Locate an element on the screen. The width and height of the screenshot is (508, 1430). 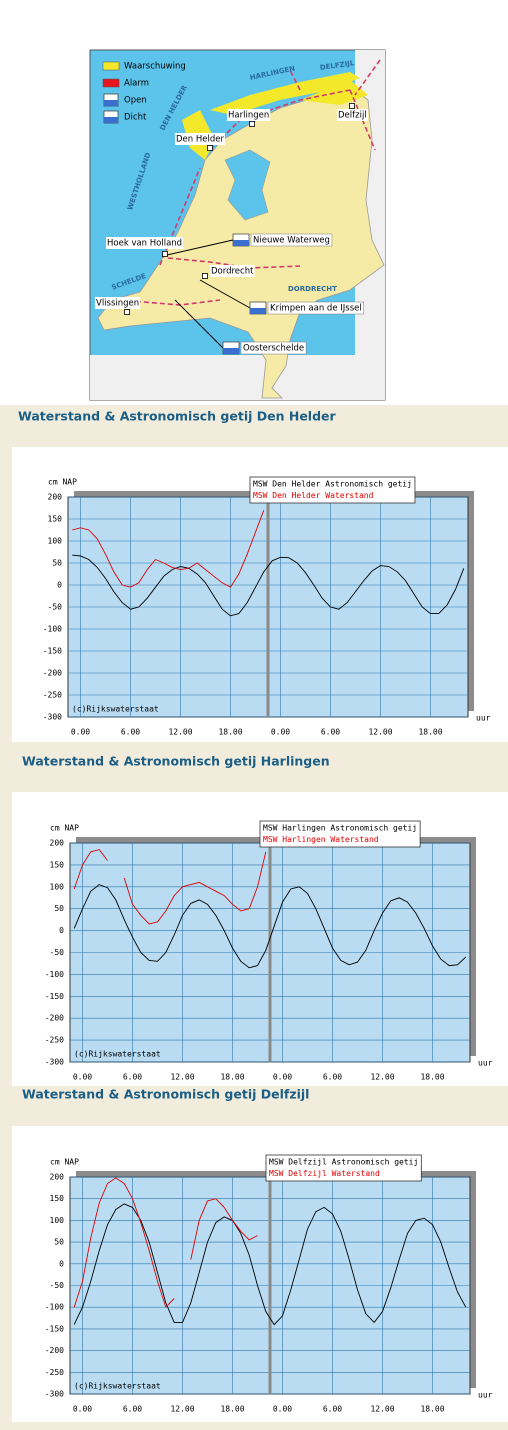
station-label: Delfzijl is located at coordinates (352, 116).